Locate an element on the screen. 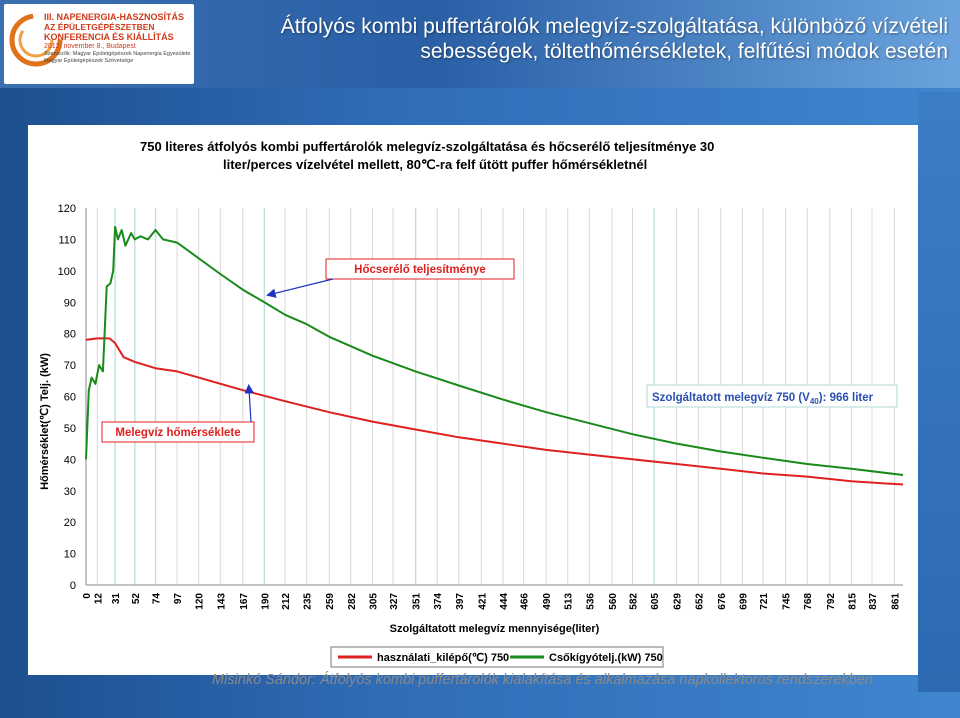  x-tick-label: 282 is located at coordinates (352, 601).